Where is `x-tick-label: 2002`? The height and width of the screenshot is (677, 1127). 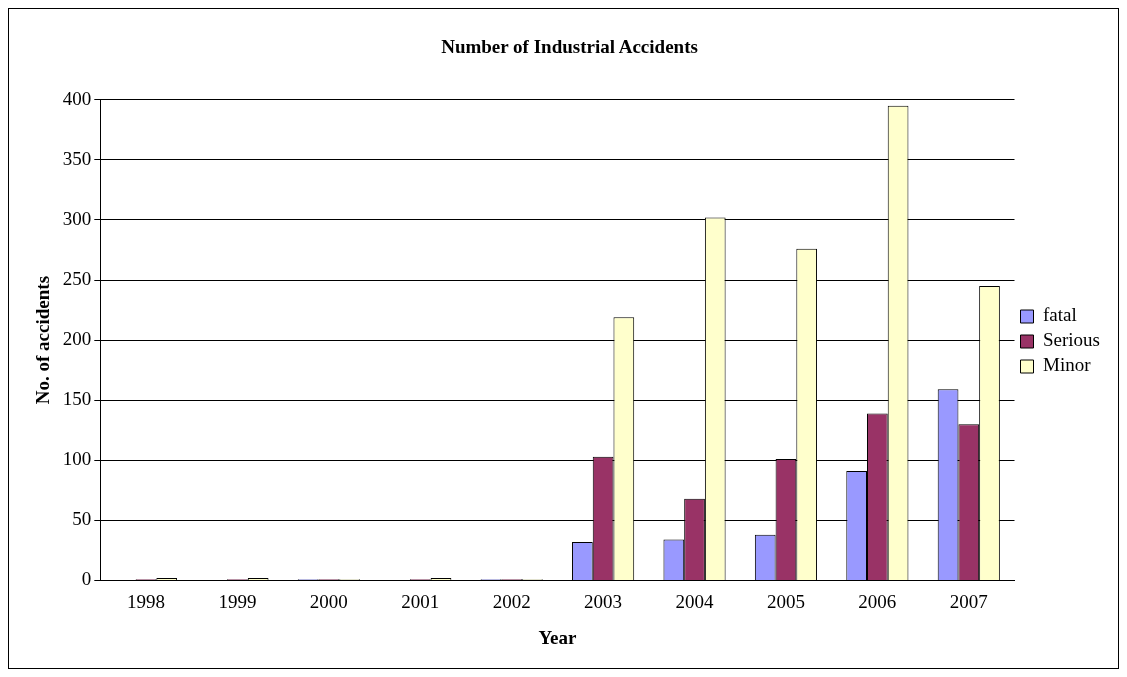
x-tick-label: 2002 is located at coordinates (511, 601).